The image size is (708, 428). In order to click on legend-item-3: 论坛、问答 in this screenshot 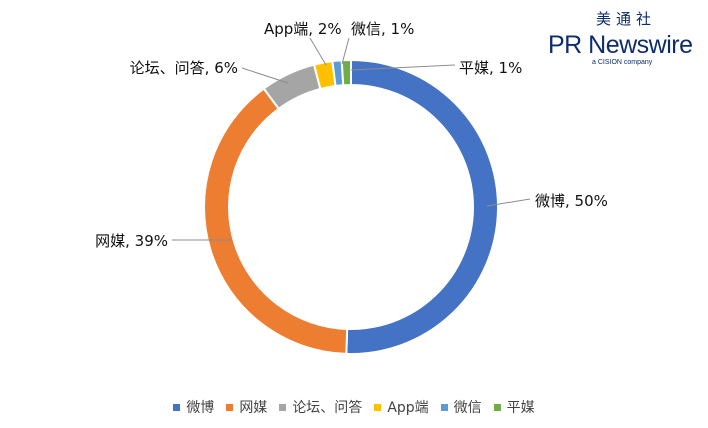, I will do `click(320, 407)`.